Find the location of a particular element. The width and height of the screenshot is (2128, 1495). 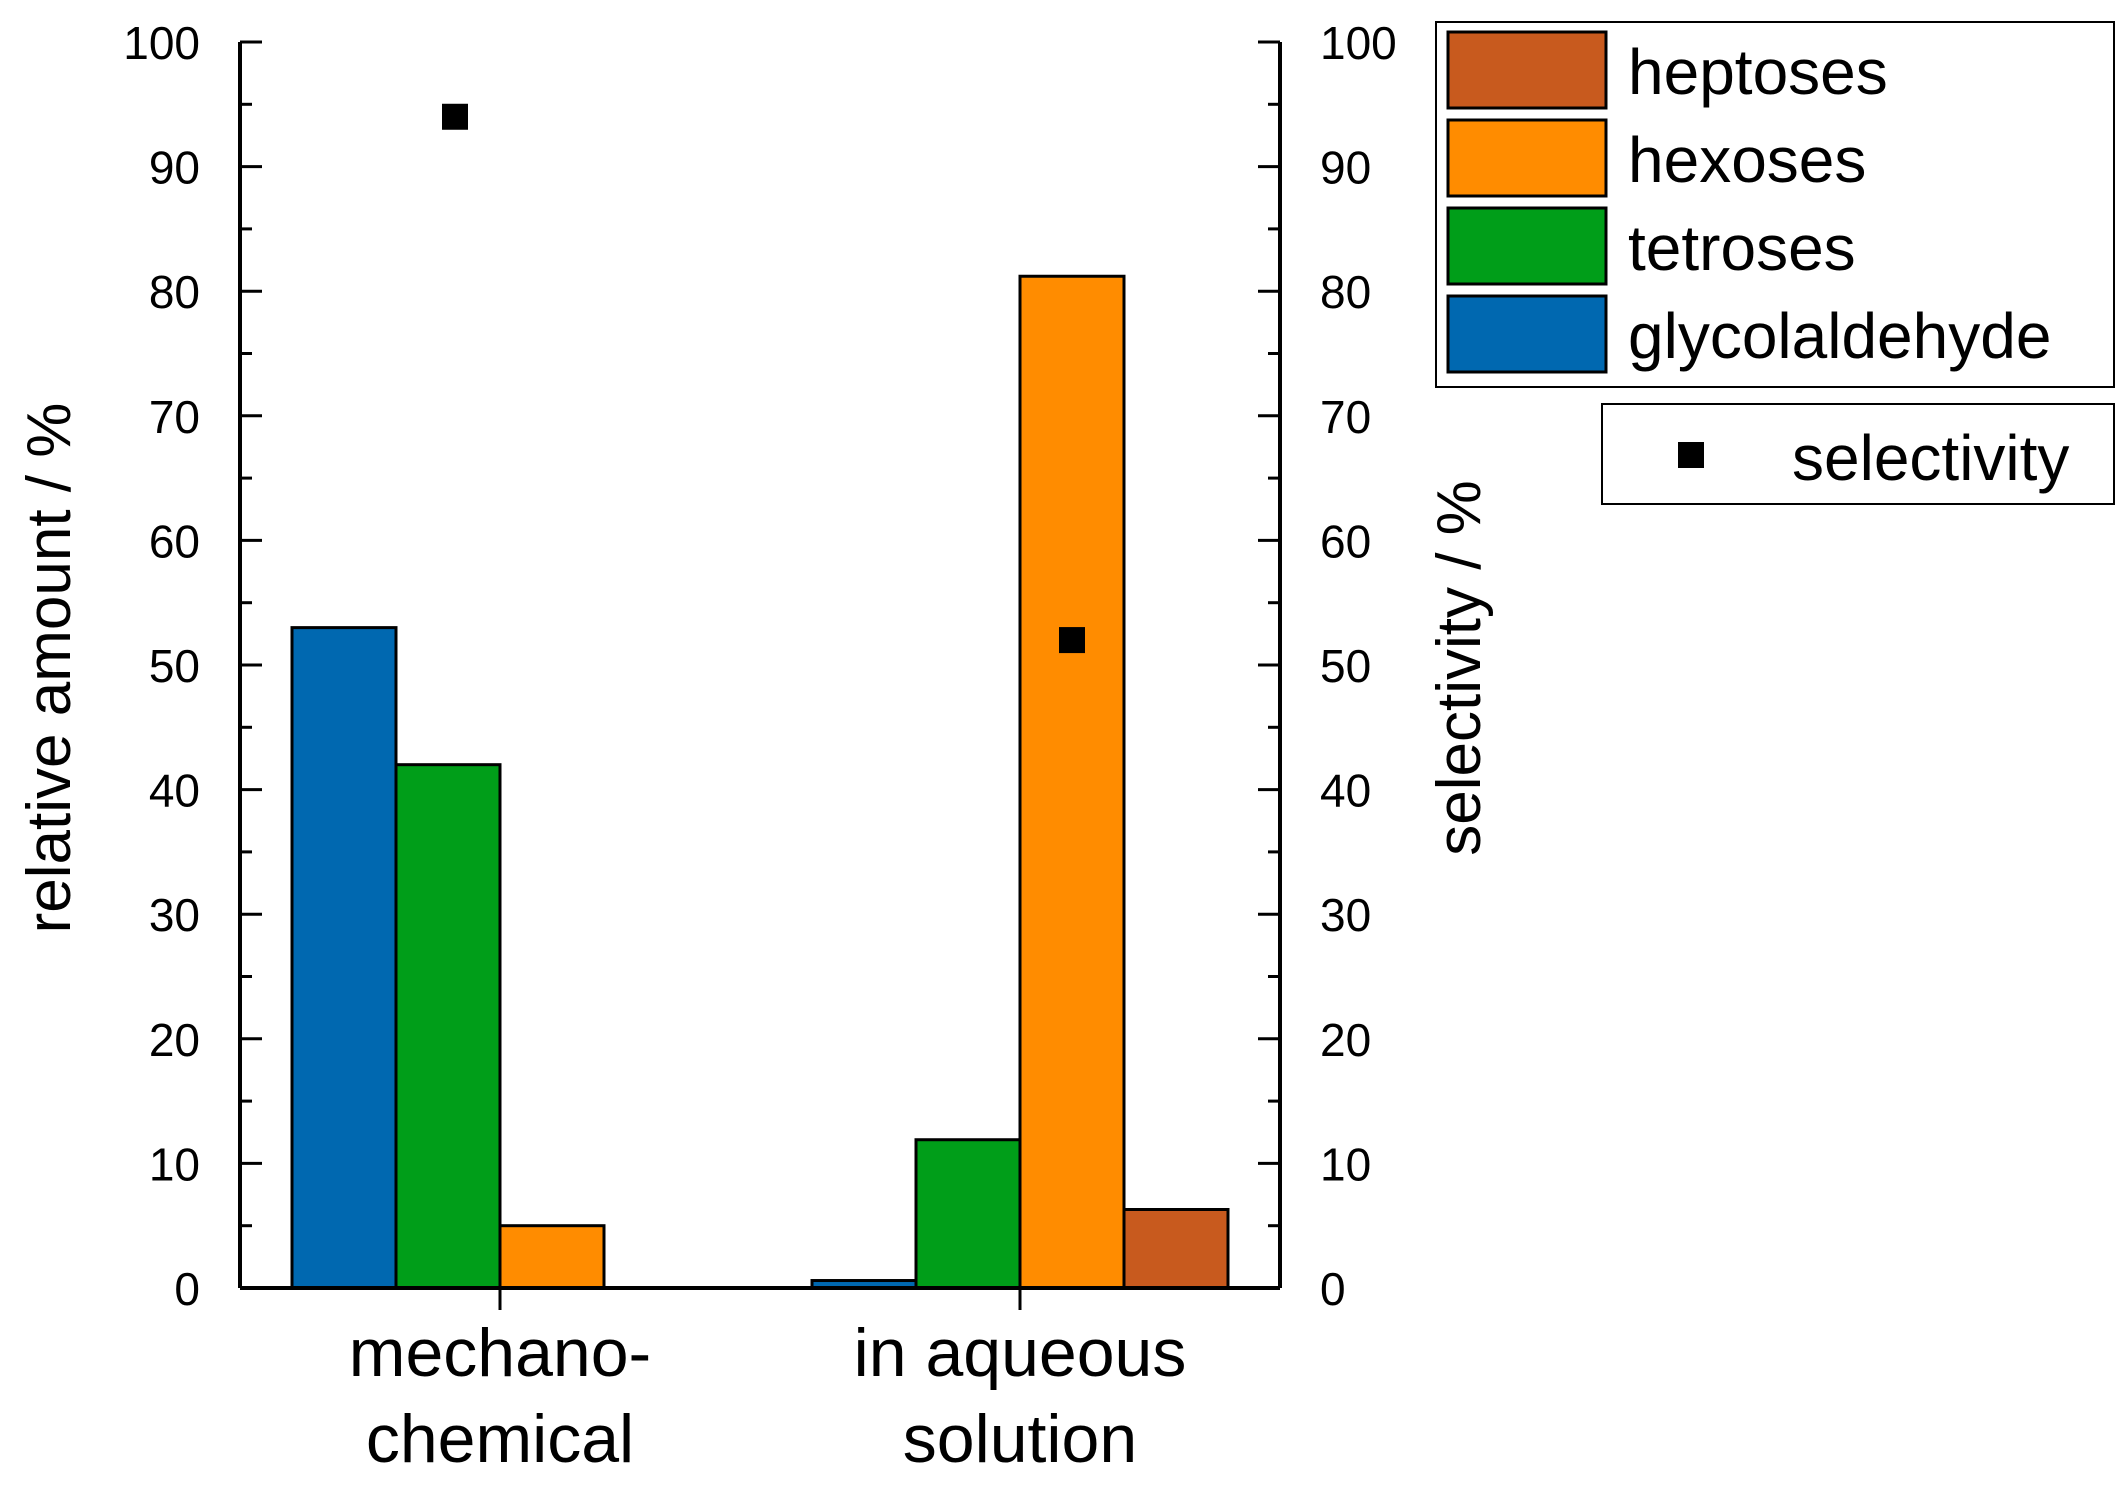

x-category-label: in aqueous is located at coordinates (1020, 1353).